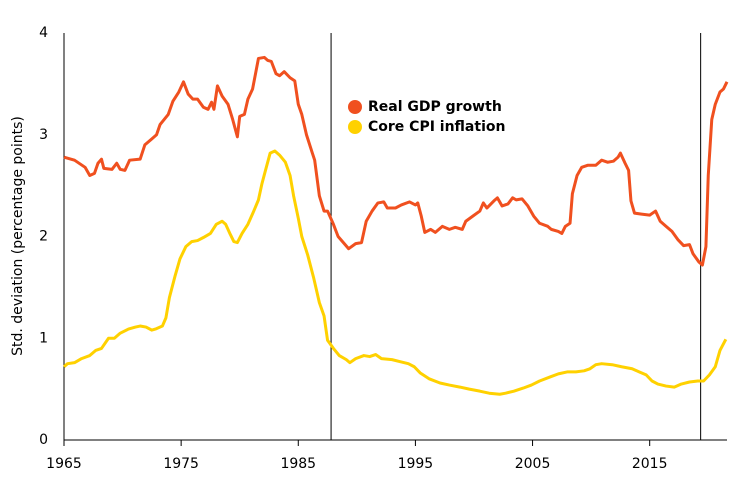 This screenshot has width=740, height=493. Describe the element at coordinates (43, 33) in the screenshot. I see `y-tick-label: 4` at that location.